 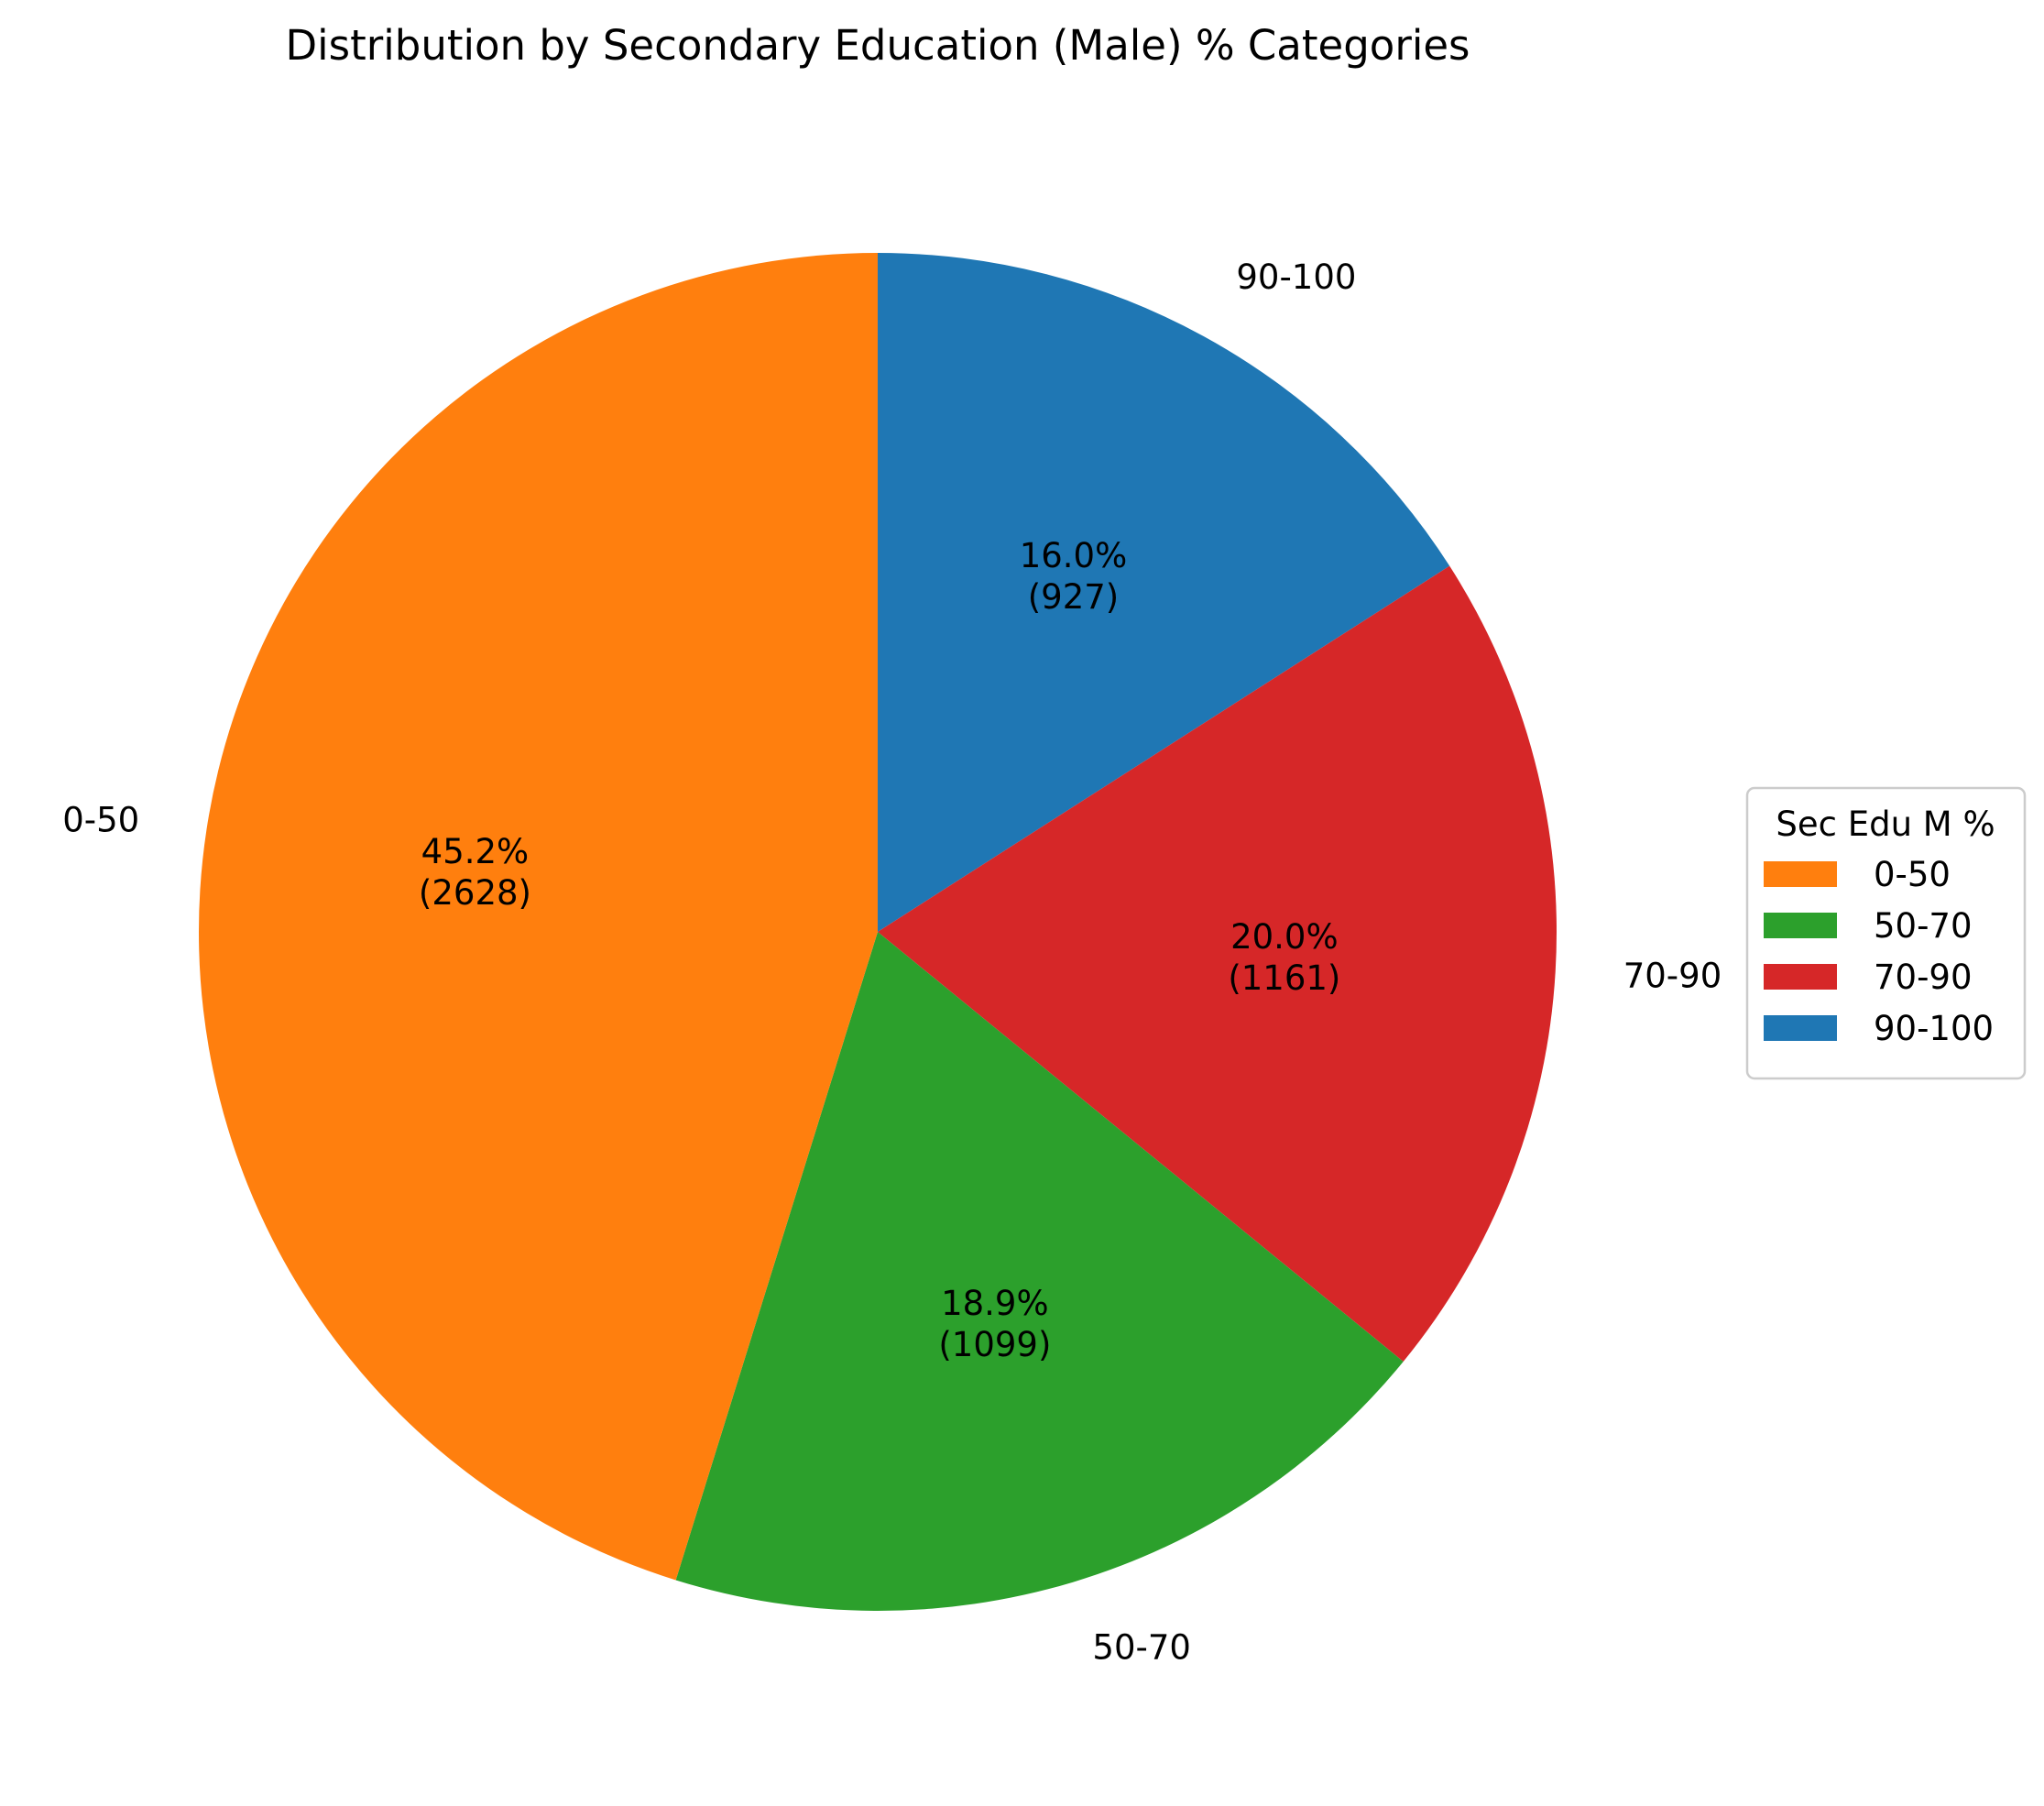 I want to click on category-label-70-90: 70-90, so click(x=1672, y=975).